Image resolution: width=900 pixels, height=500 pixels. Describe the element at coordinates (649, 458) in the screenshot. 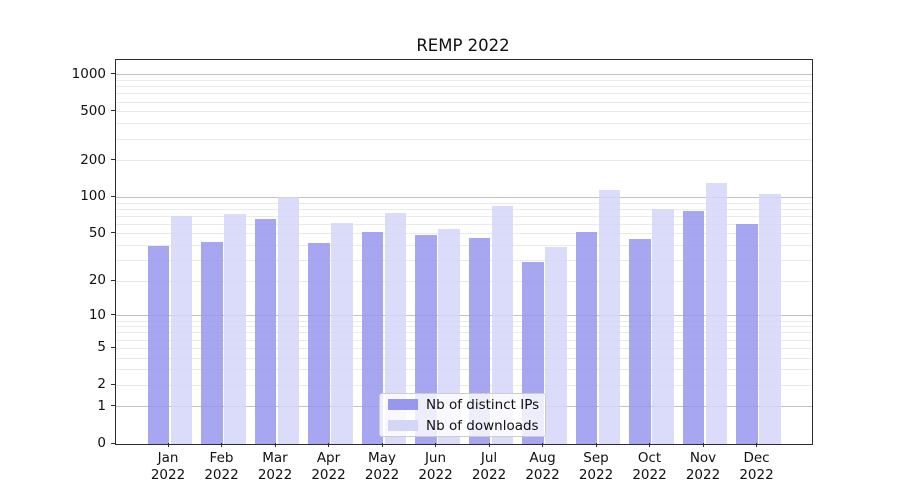

I see `x-tick-month-oct: Oct` at that location.